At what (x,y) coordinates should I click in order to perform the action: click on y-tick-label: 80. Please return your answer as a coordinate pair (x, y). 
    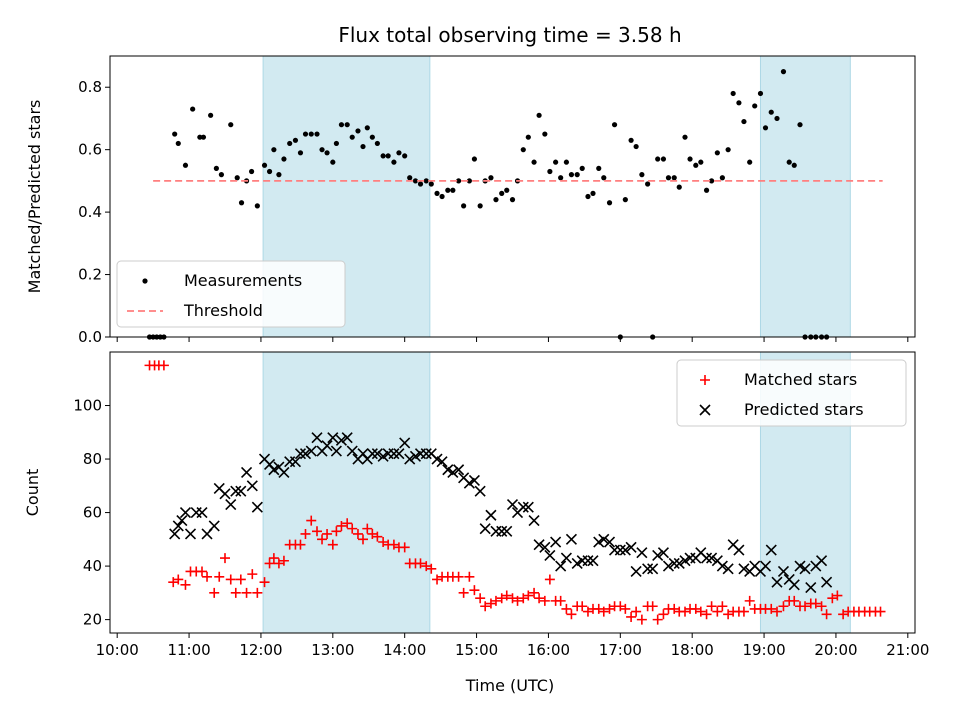
    Looking at the image, I should click on (92, 459).